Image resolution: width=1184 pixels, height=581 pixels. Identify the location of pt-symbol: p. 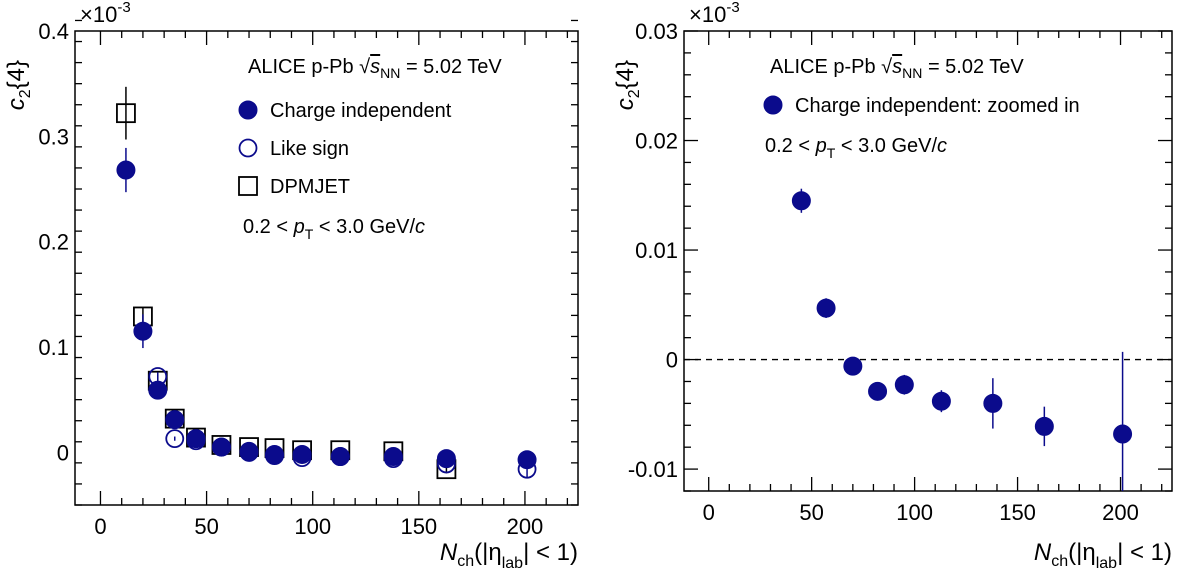
(299, 227).